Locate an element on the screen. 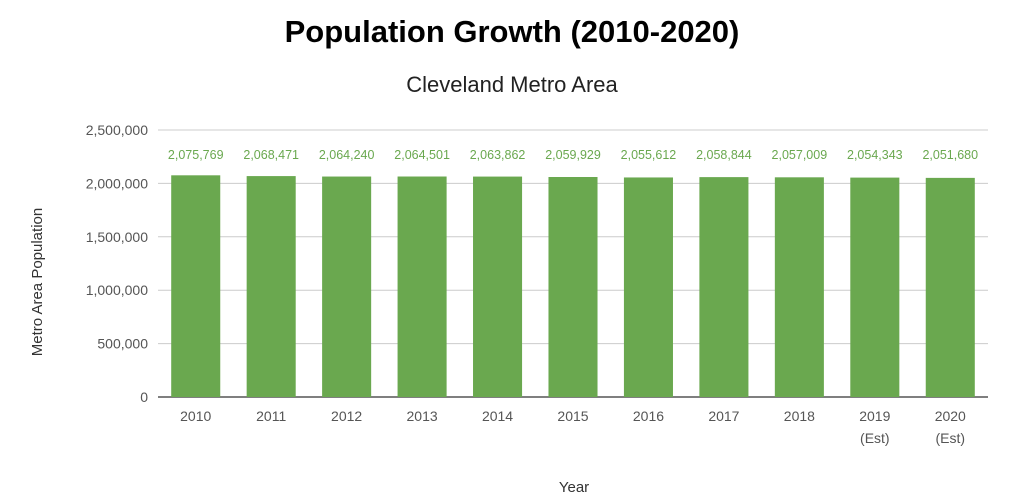  y-tick-label: 1,500,000 is located at coordinates (117, 237).